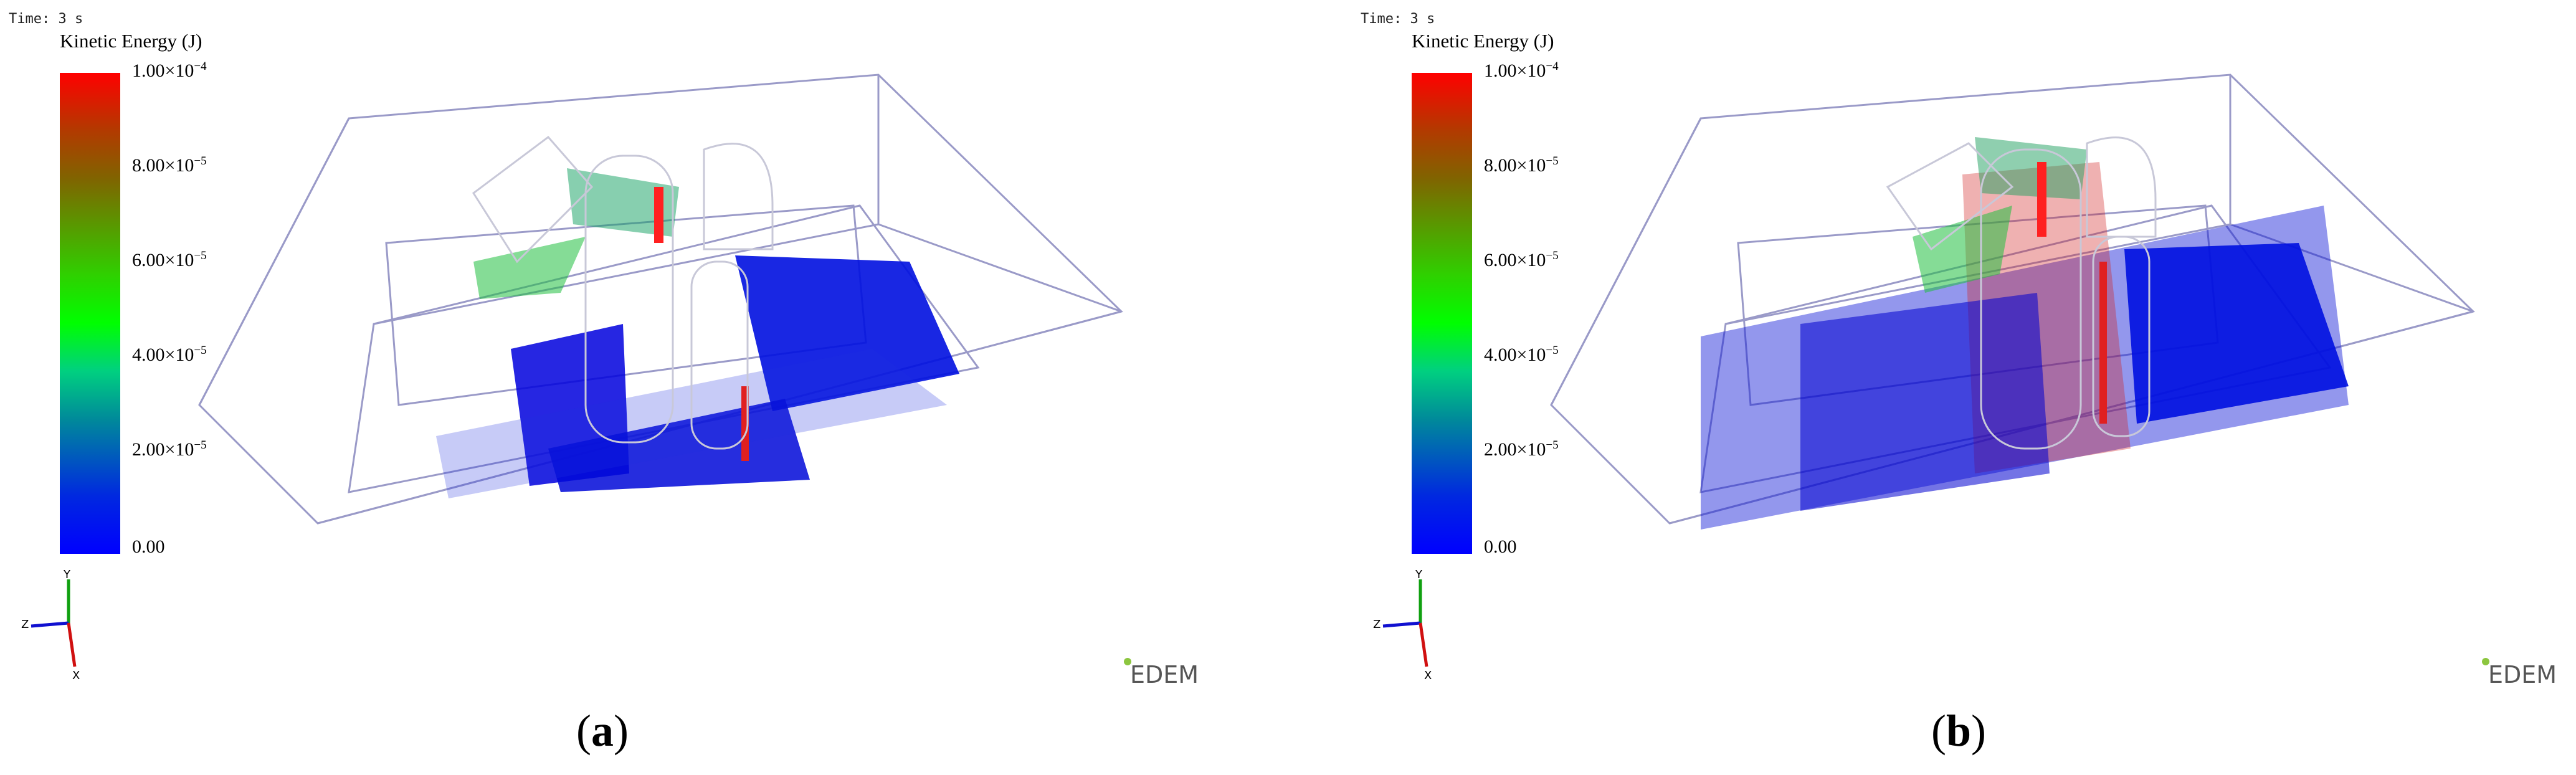  Describe the element at coordinates (1959, 731) in the screenshot. I see `panel-label-b: (b)` at that location.